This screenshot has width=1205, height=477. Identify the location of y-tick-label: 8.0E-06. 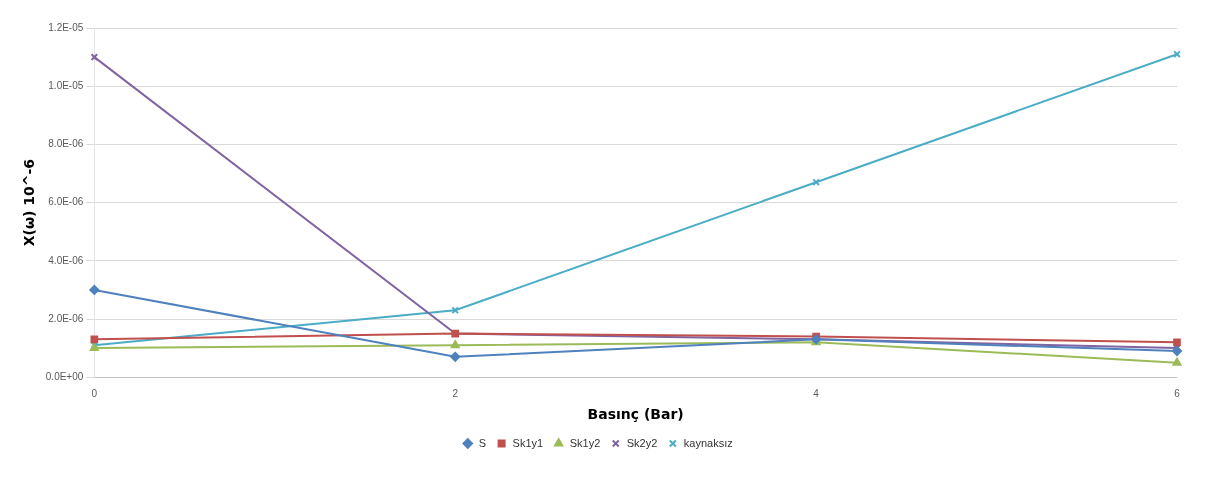
(66, 144).